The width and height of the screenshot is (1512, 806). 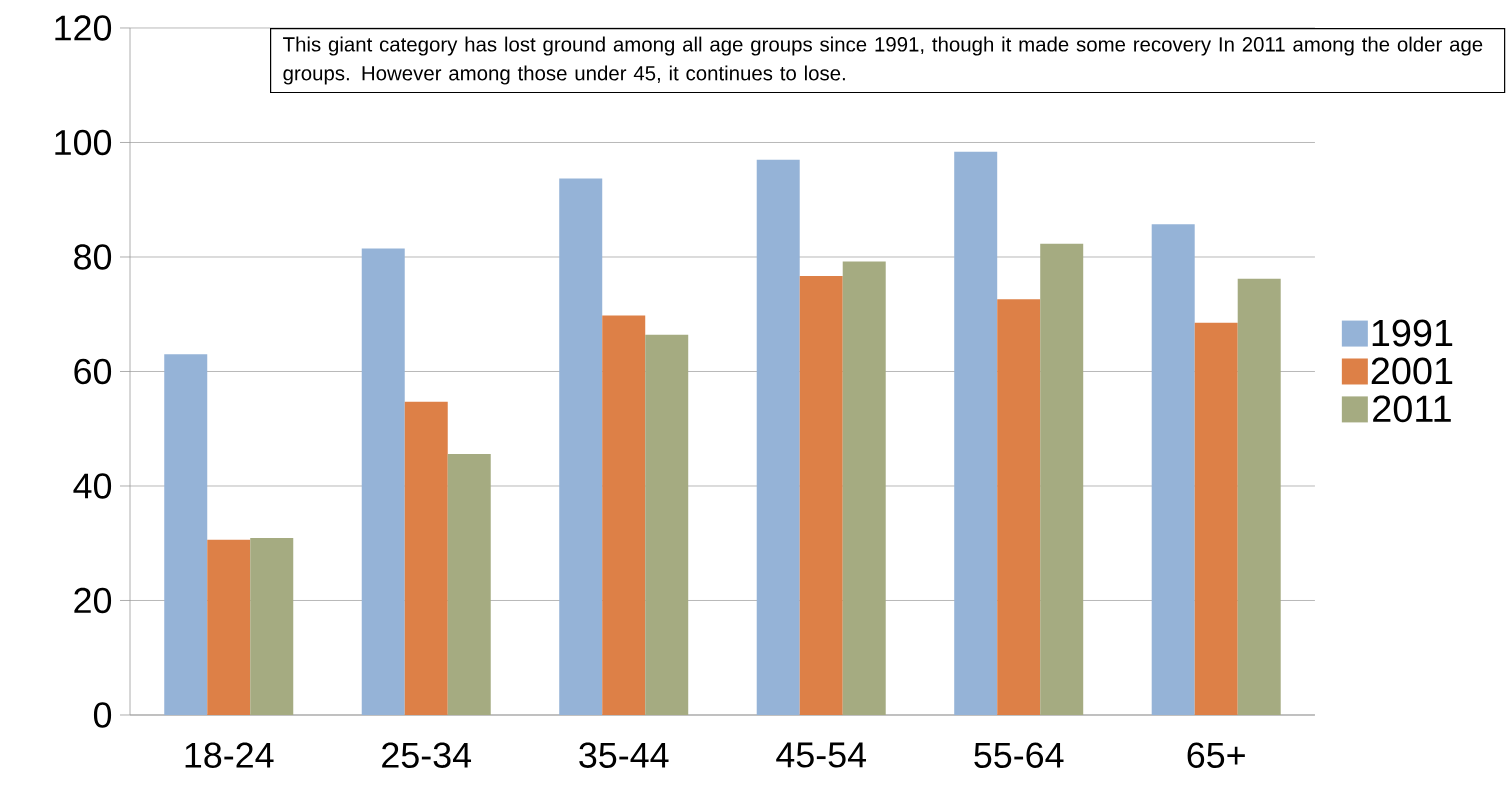 What do you see at coordinates (229, 755) in the screenshot?
I see `x-tick-label: 18-24` at bounding box center [229, 755].